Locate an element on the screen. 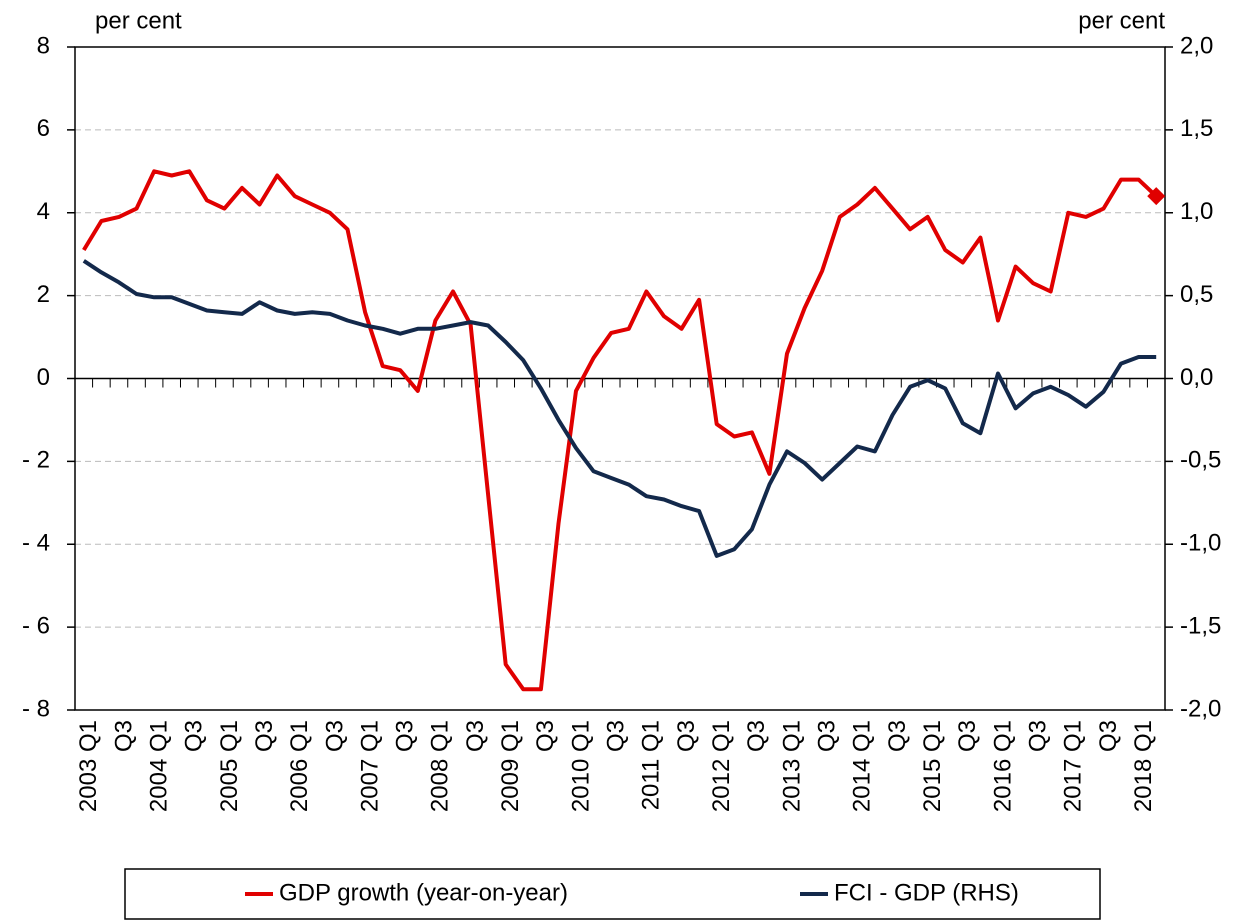 This screenshot has height=920, width=1259. y2-tick-label: -2,0 is located at coordinates (1200, 708).